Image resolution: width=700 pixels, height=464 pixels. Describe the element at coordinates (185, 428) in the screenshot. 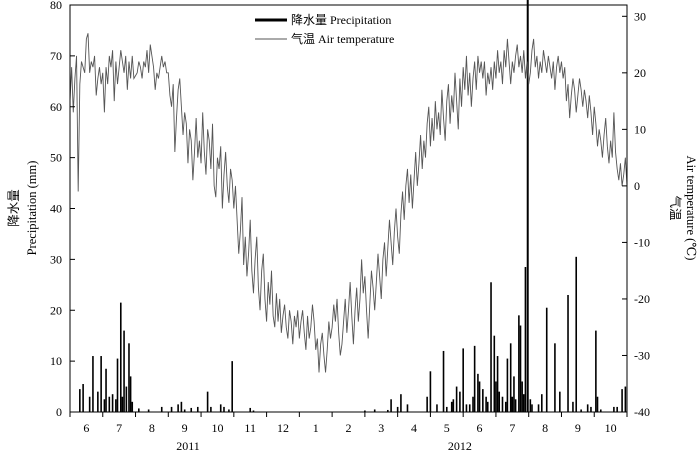

I see `month-label-3: 9` at that location.